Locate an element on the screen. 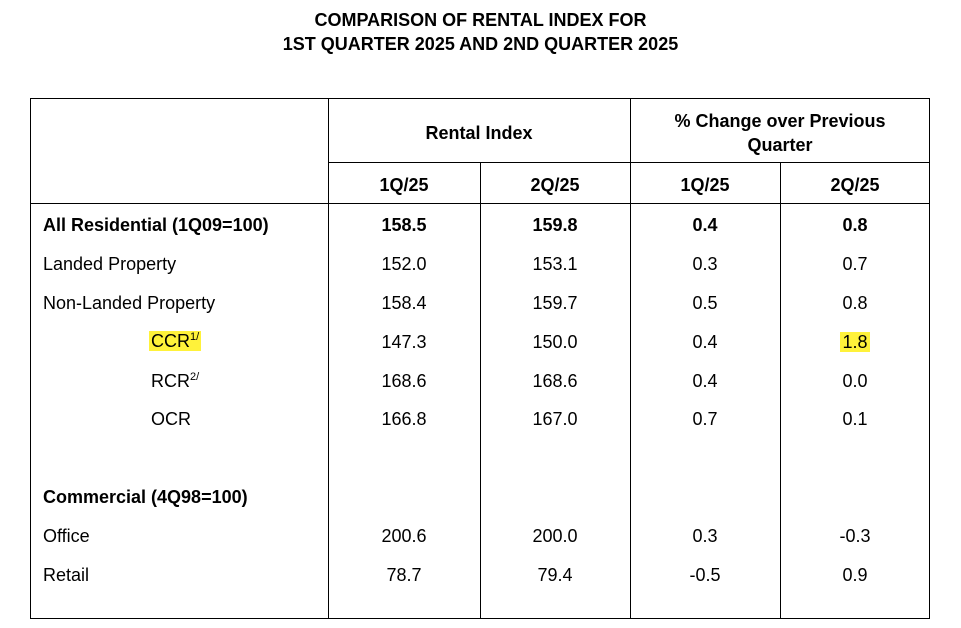  table-cell: 152.0 is located at coordinates (404, 264).